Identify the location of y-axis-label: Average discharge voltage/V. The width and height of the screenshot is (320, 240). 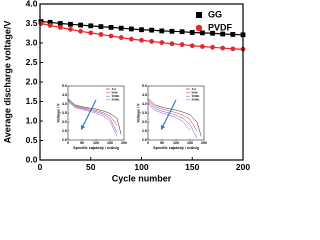
(7, 82).